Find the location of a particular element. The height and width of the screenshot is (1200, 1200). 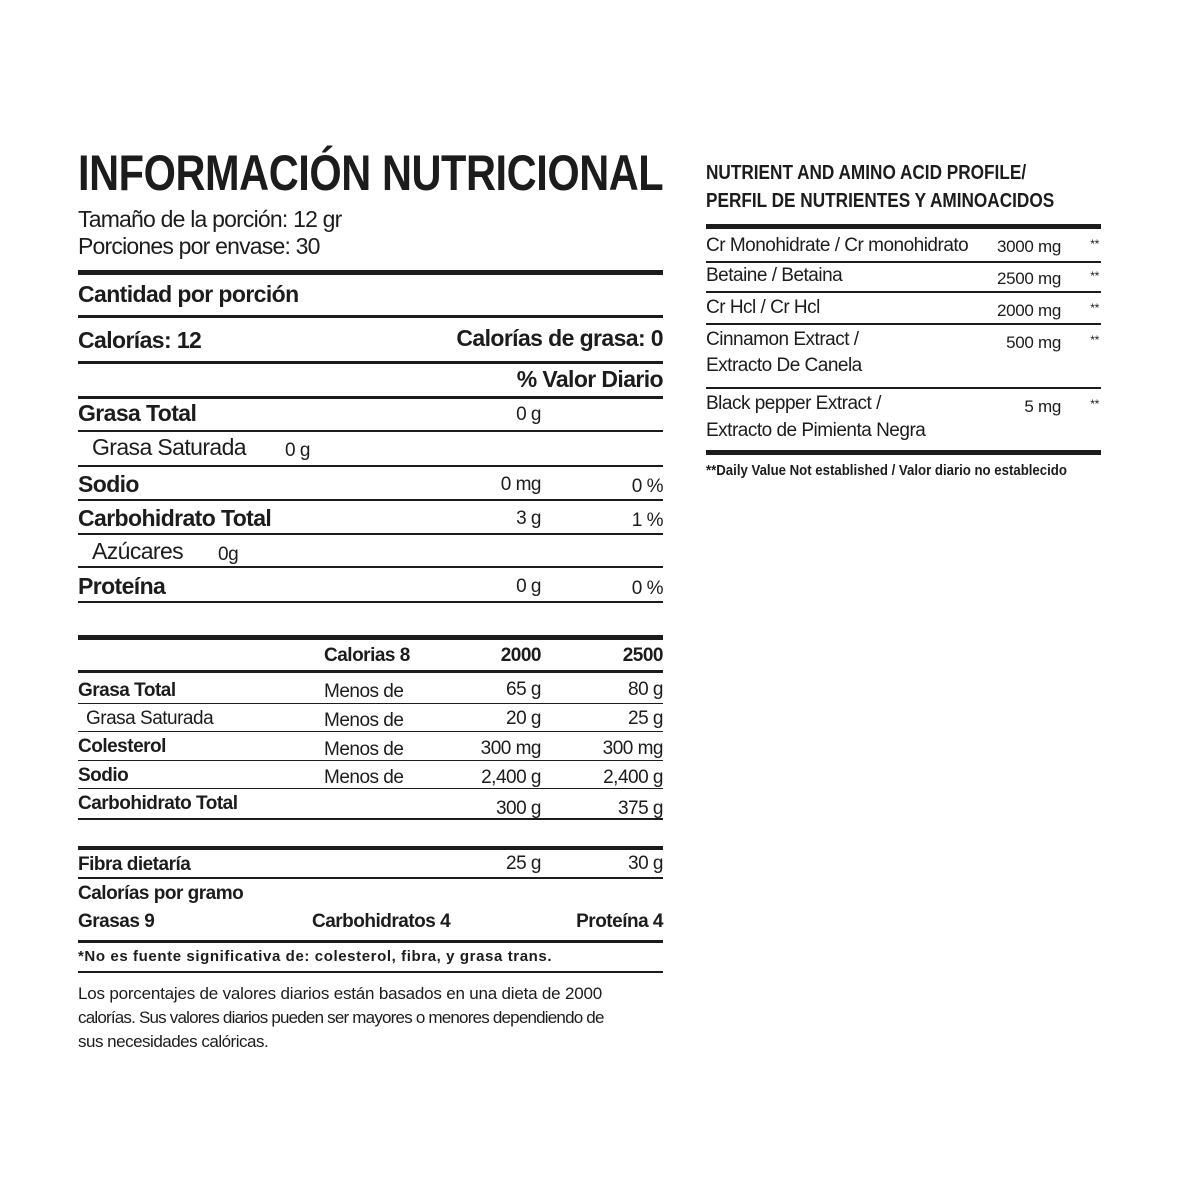

nutrient-label: Sodio is located at coordinates (108, 484).